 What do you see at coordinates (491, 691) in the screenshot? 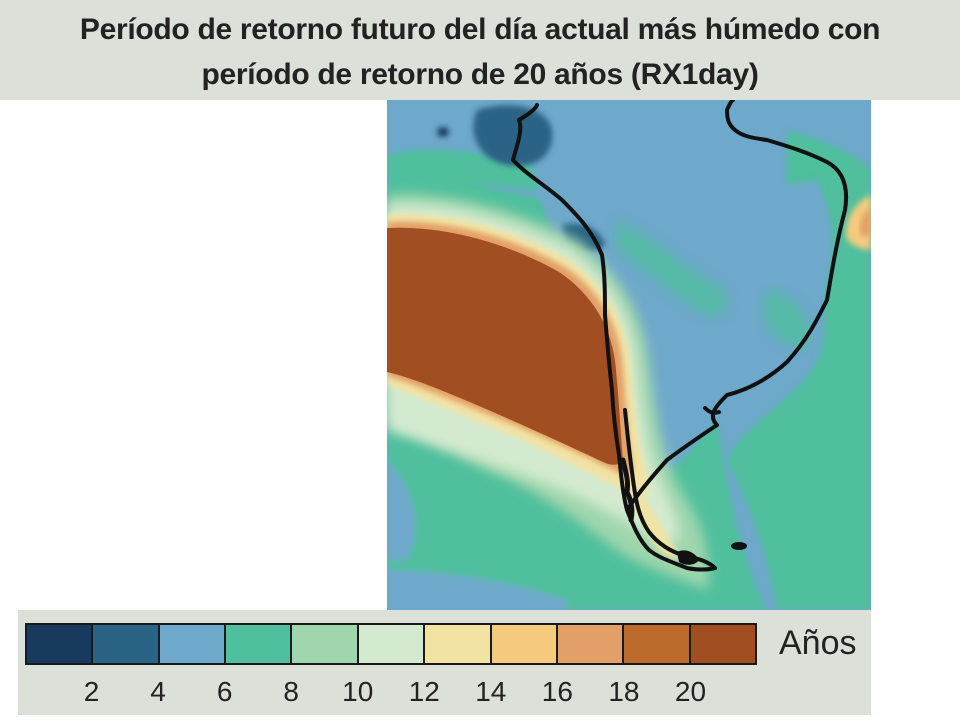
I see `legend-tick-label: 14` at bounding box center [491, 691].